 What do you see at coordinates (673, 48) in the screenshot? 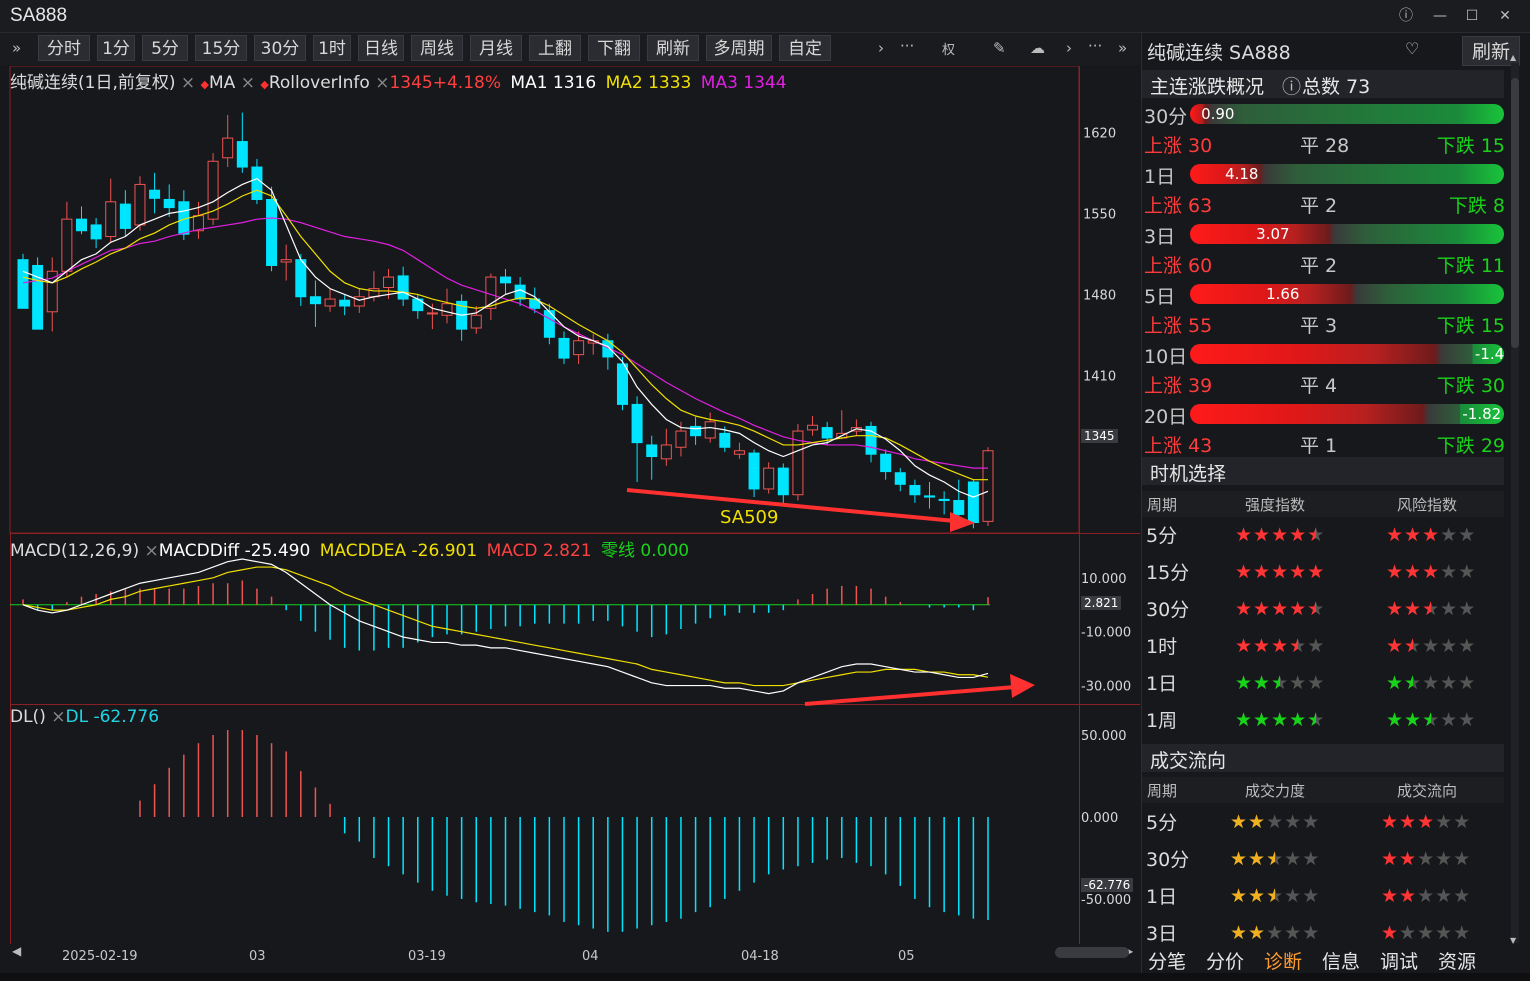
I see `period-button: 刷新` at bounding box center [673, 48].